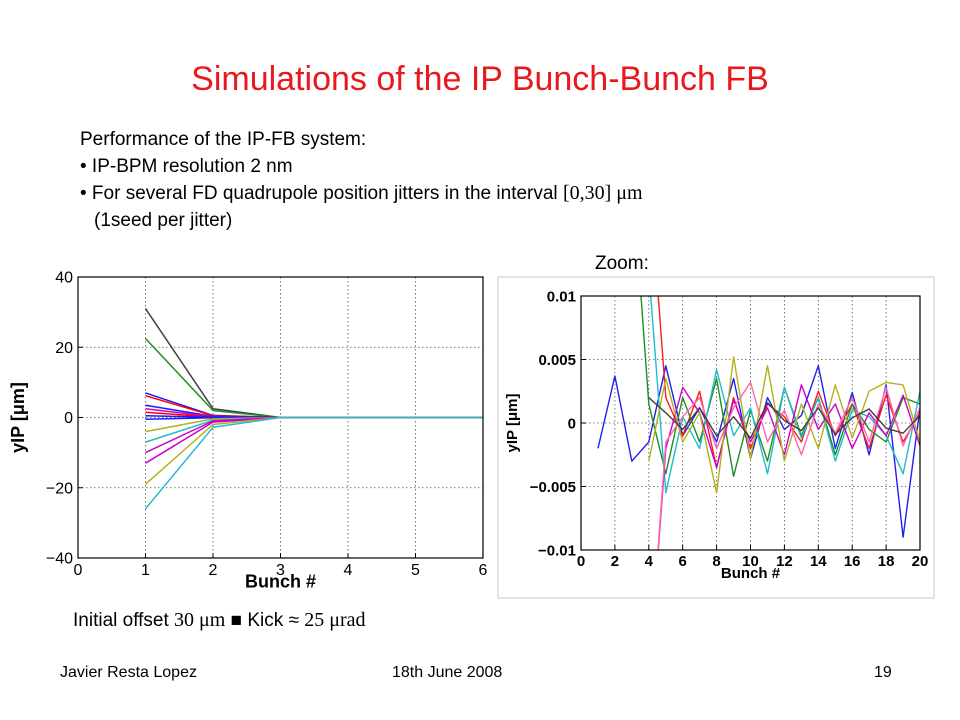  I want to click on zoom-label: Zoom:, so click(622, 263).